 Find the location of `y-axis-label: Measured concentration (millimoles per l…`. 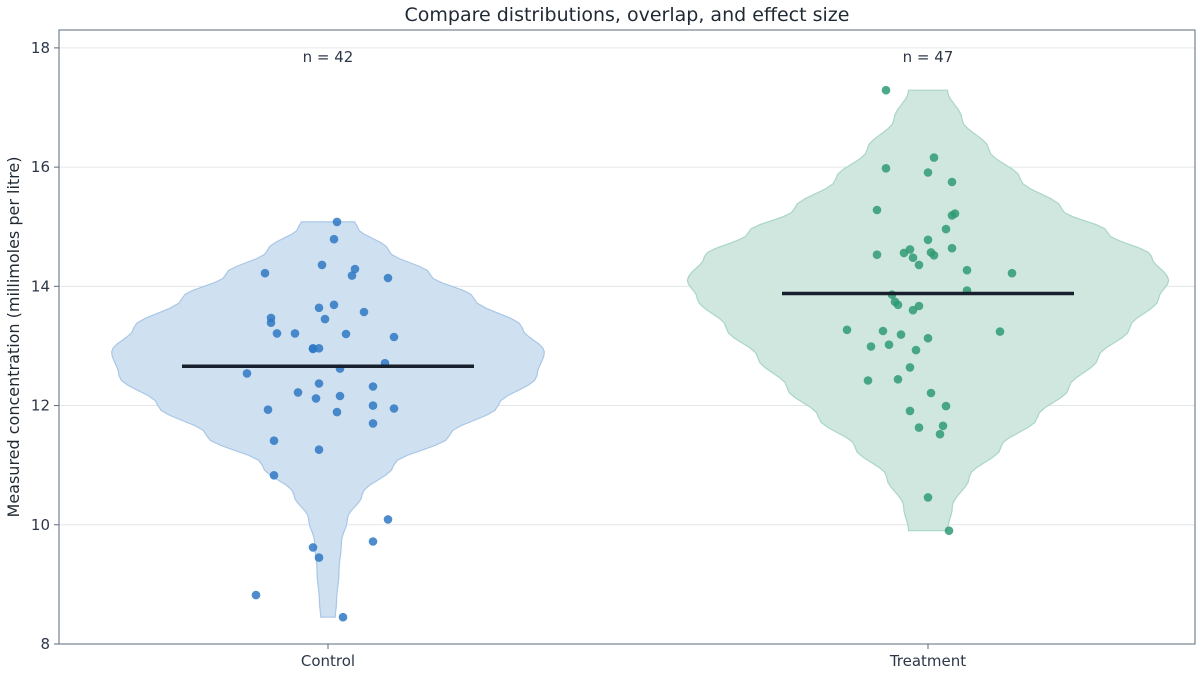

y-axis-label: Measured concentration (millimoles per l… is located at coordinates (13, 337).